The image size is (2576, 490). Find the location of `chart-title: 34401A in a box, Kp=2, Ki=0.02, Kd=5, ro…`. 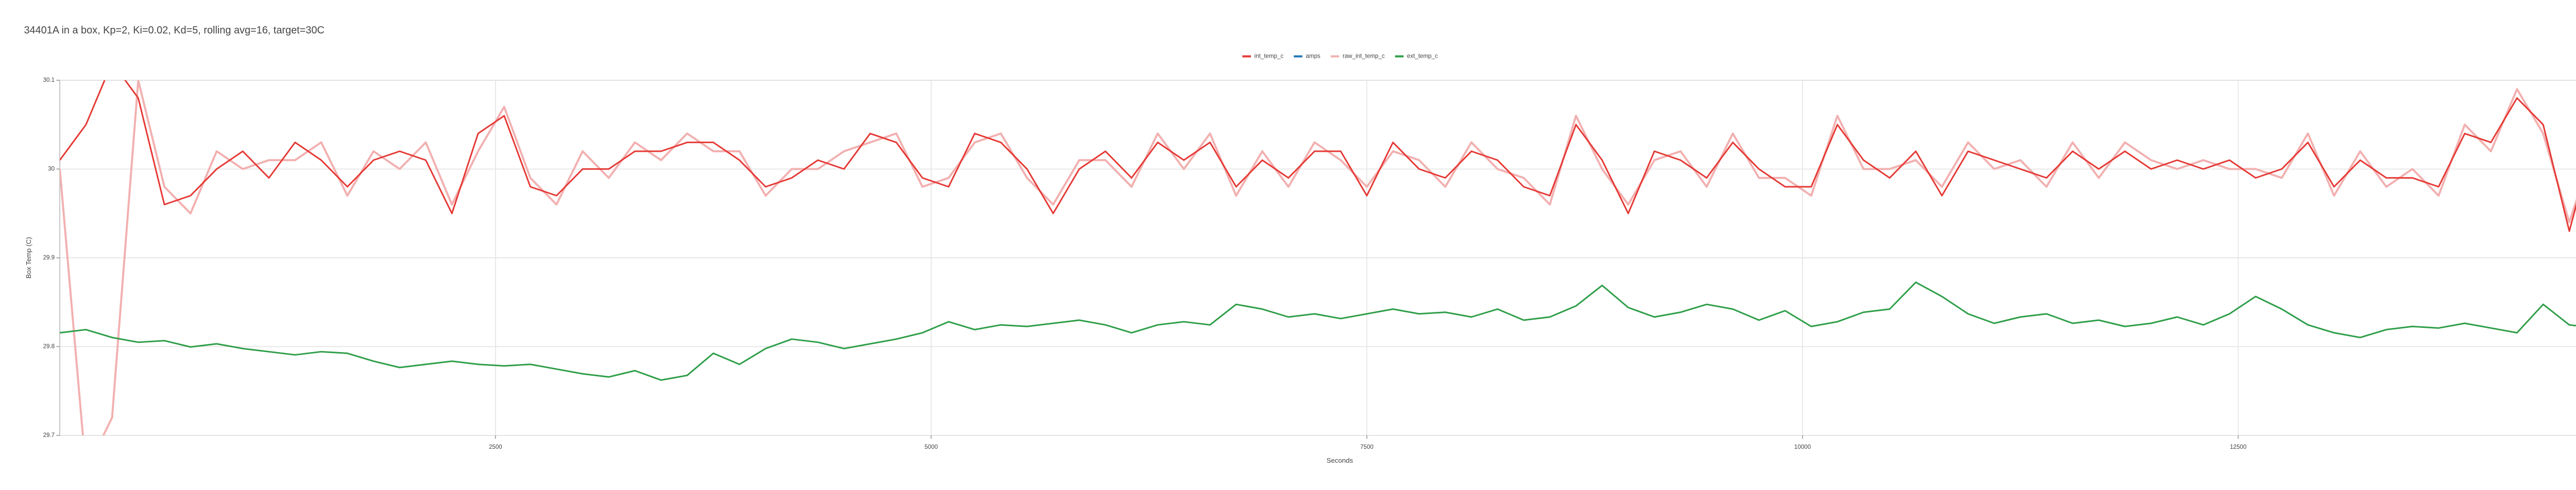

chart-title: 34401A in a box, Kp=2, Ki=0.02, Kd=5, ro… is located at coordinates (174, 30).